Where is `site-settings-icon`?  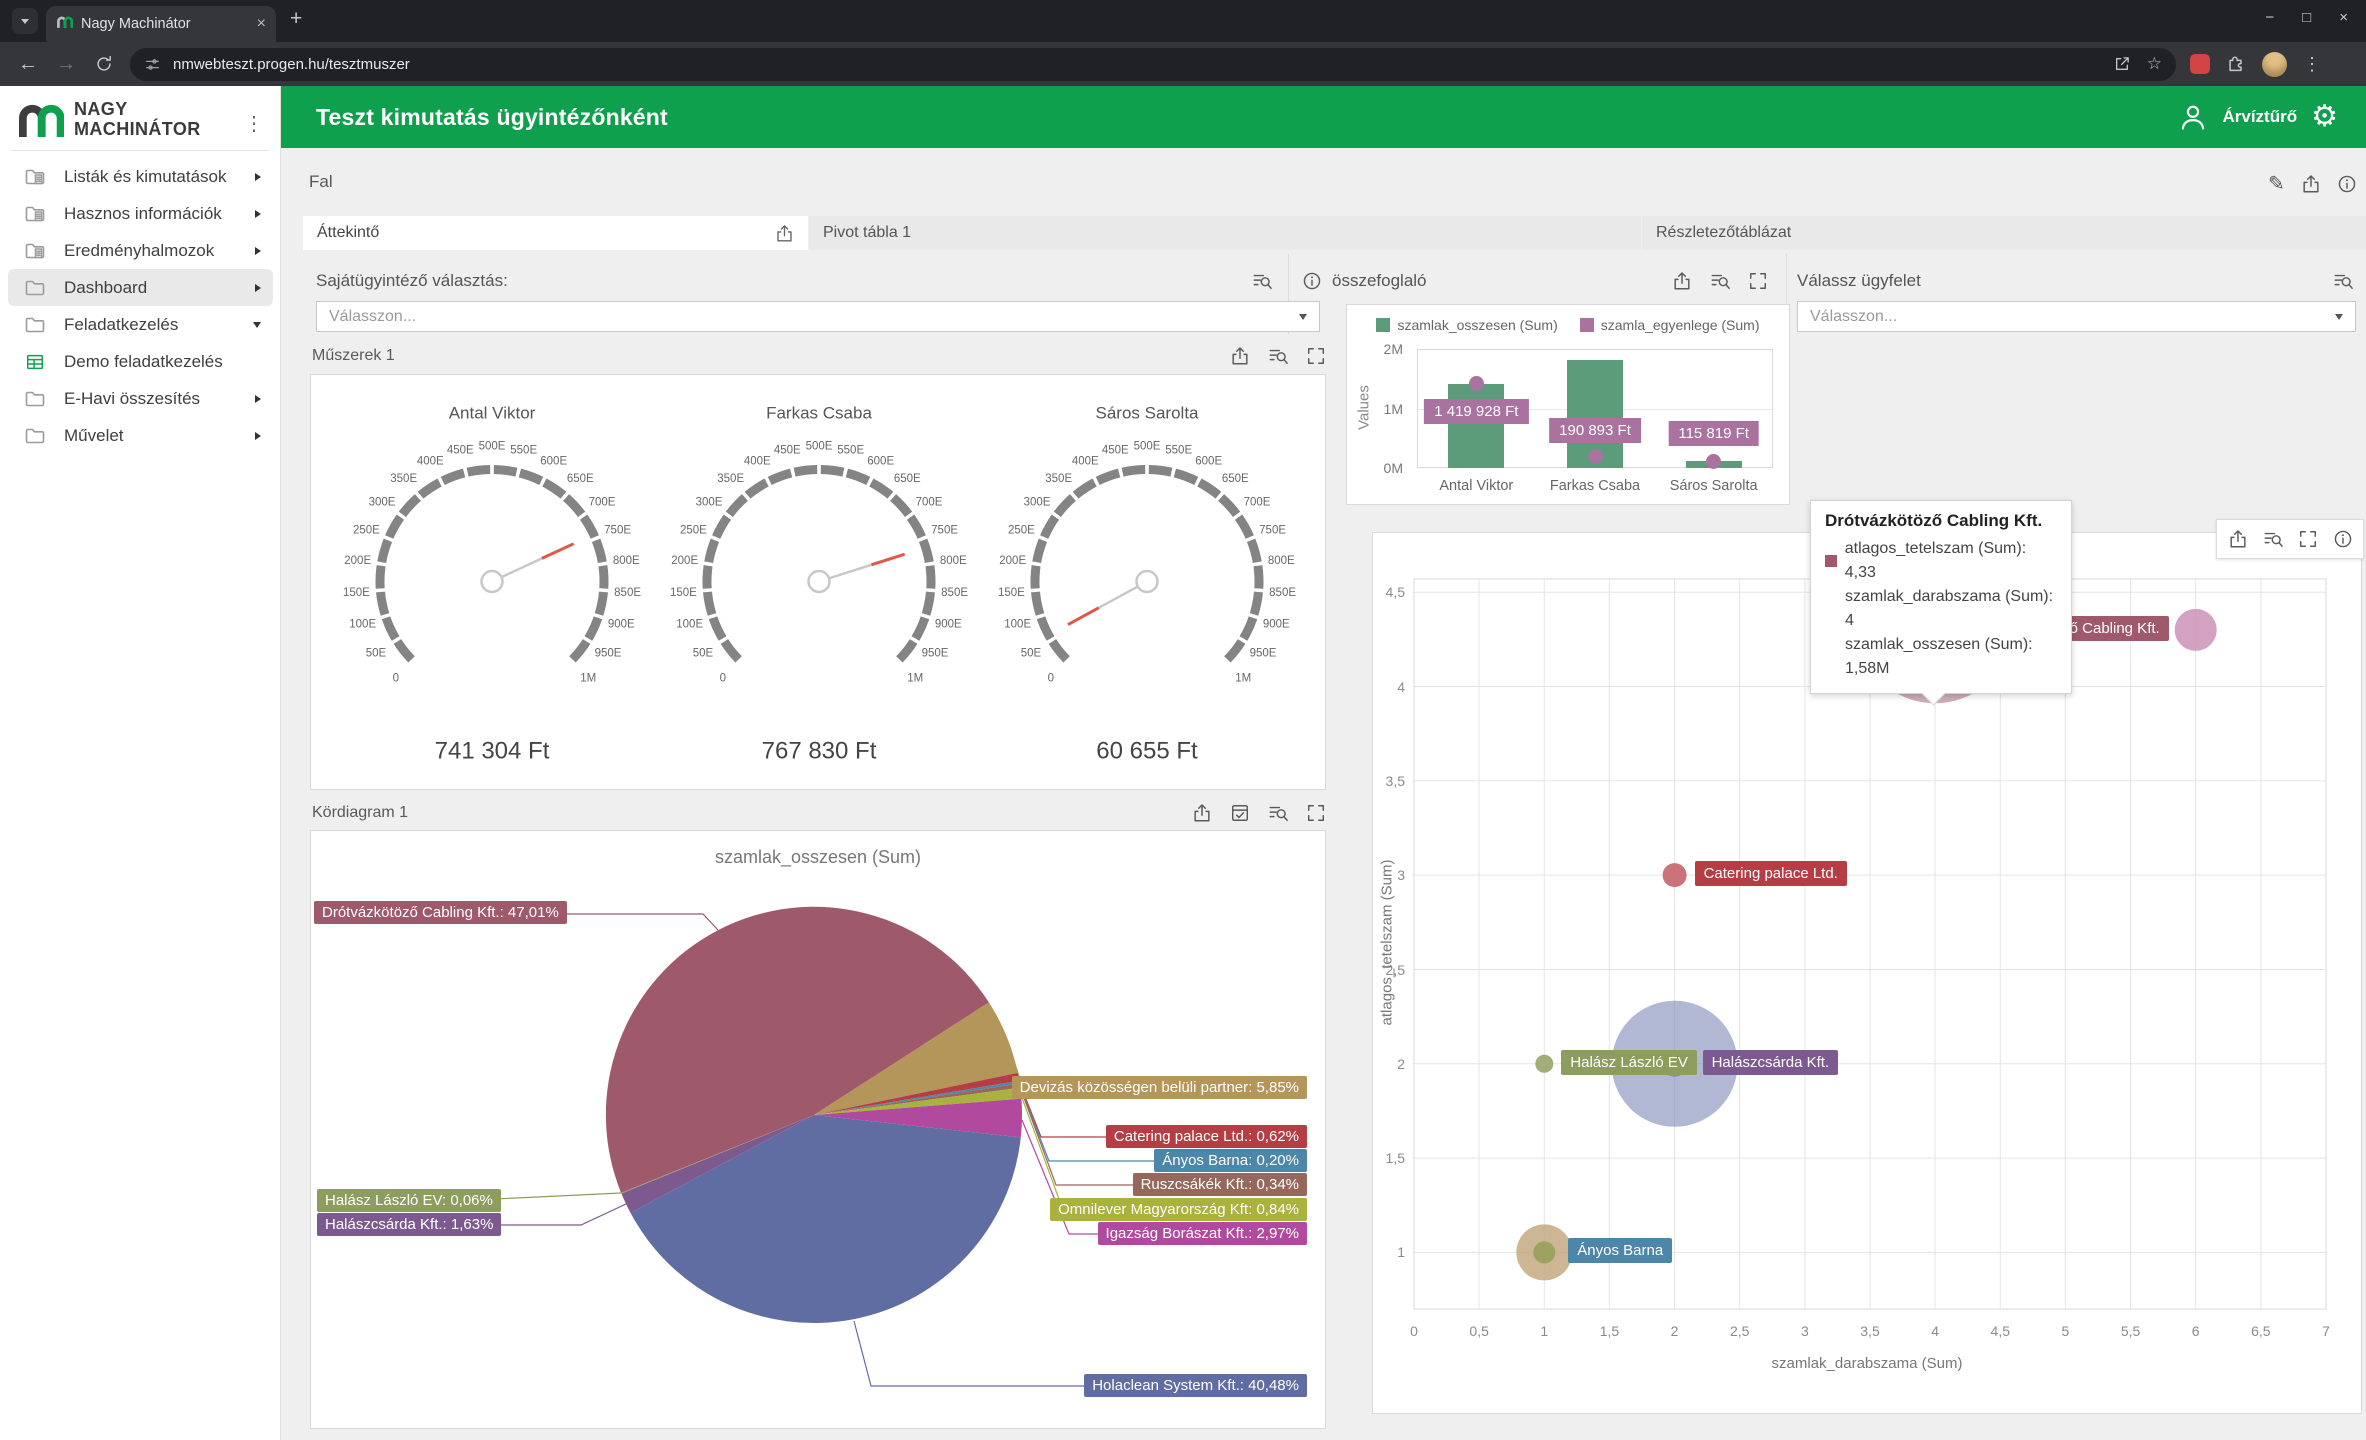 site-settings-icon is located at coordinates (152, 64).